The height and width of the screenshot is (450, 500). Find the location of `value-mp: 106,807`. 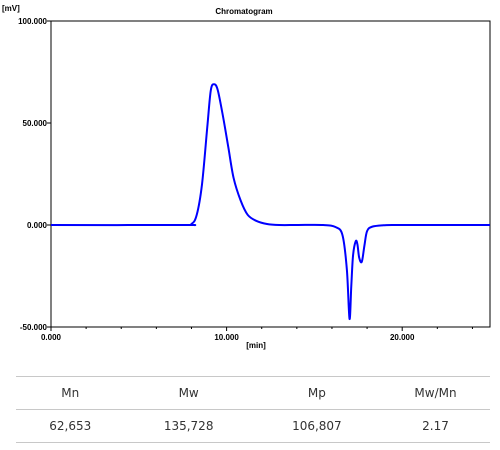

value-mp: 106,807 is located at coordinates (317, 426).